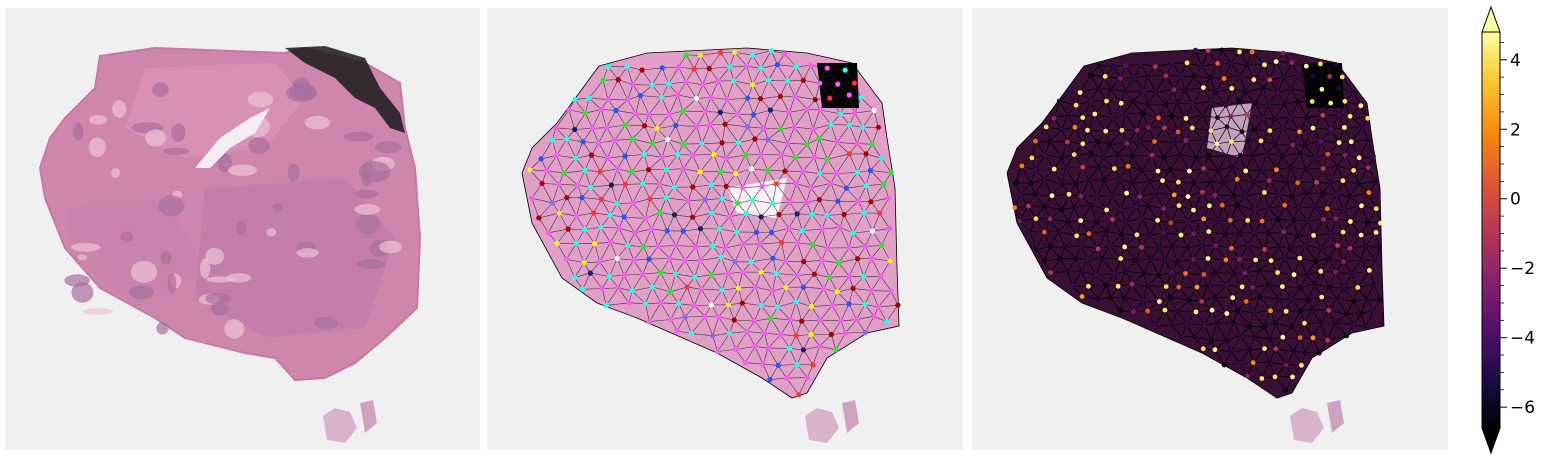 The image size is (1547, 457). What do you see at coordinates (1491, 441) in the screenshot?
I see `colorbar-extend-min` at bounding box center [1491, 441].